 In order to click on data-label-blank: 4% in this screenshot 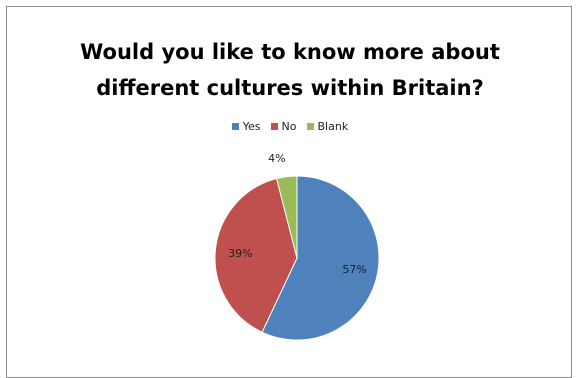, I will do `click(276, 158)`.